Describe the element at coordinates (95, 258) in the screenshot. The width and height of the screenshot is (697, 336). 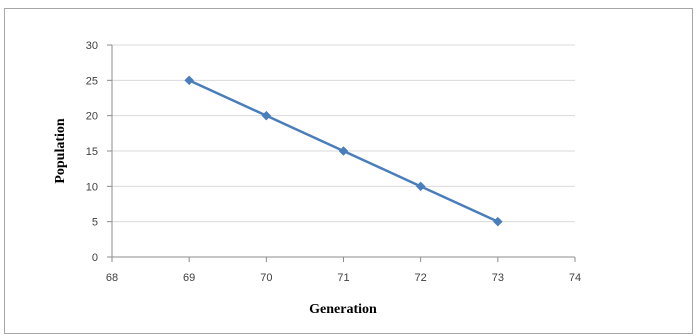
I see `y-tick-label: 0` at that location.